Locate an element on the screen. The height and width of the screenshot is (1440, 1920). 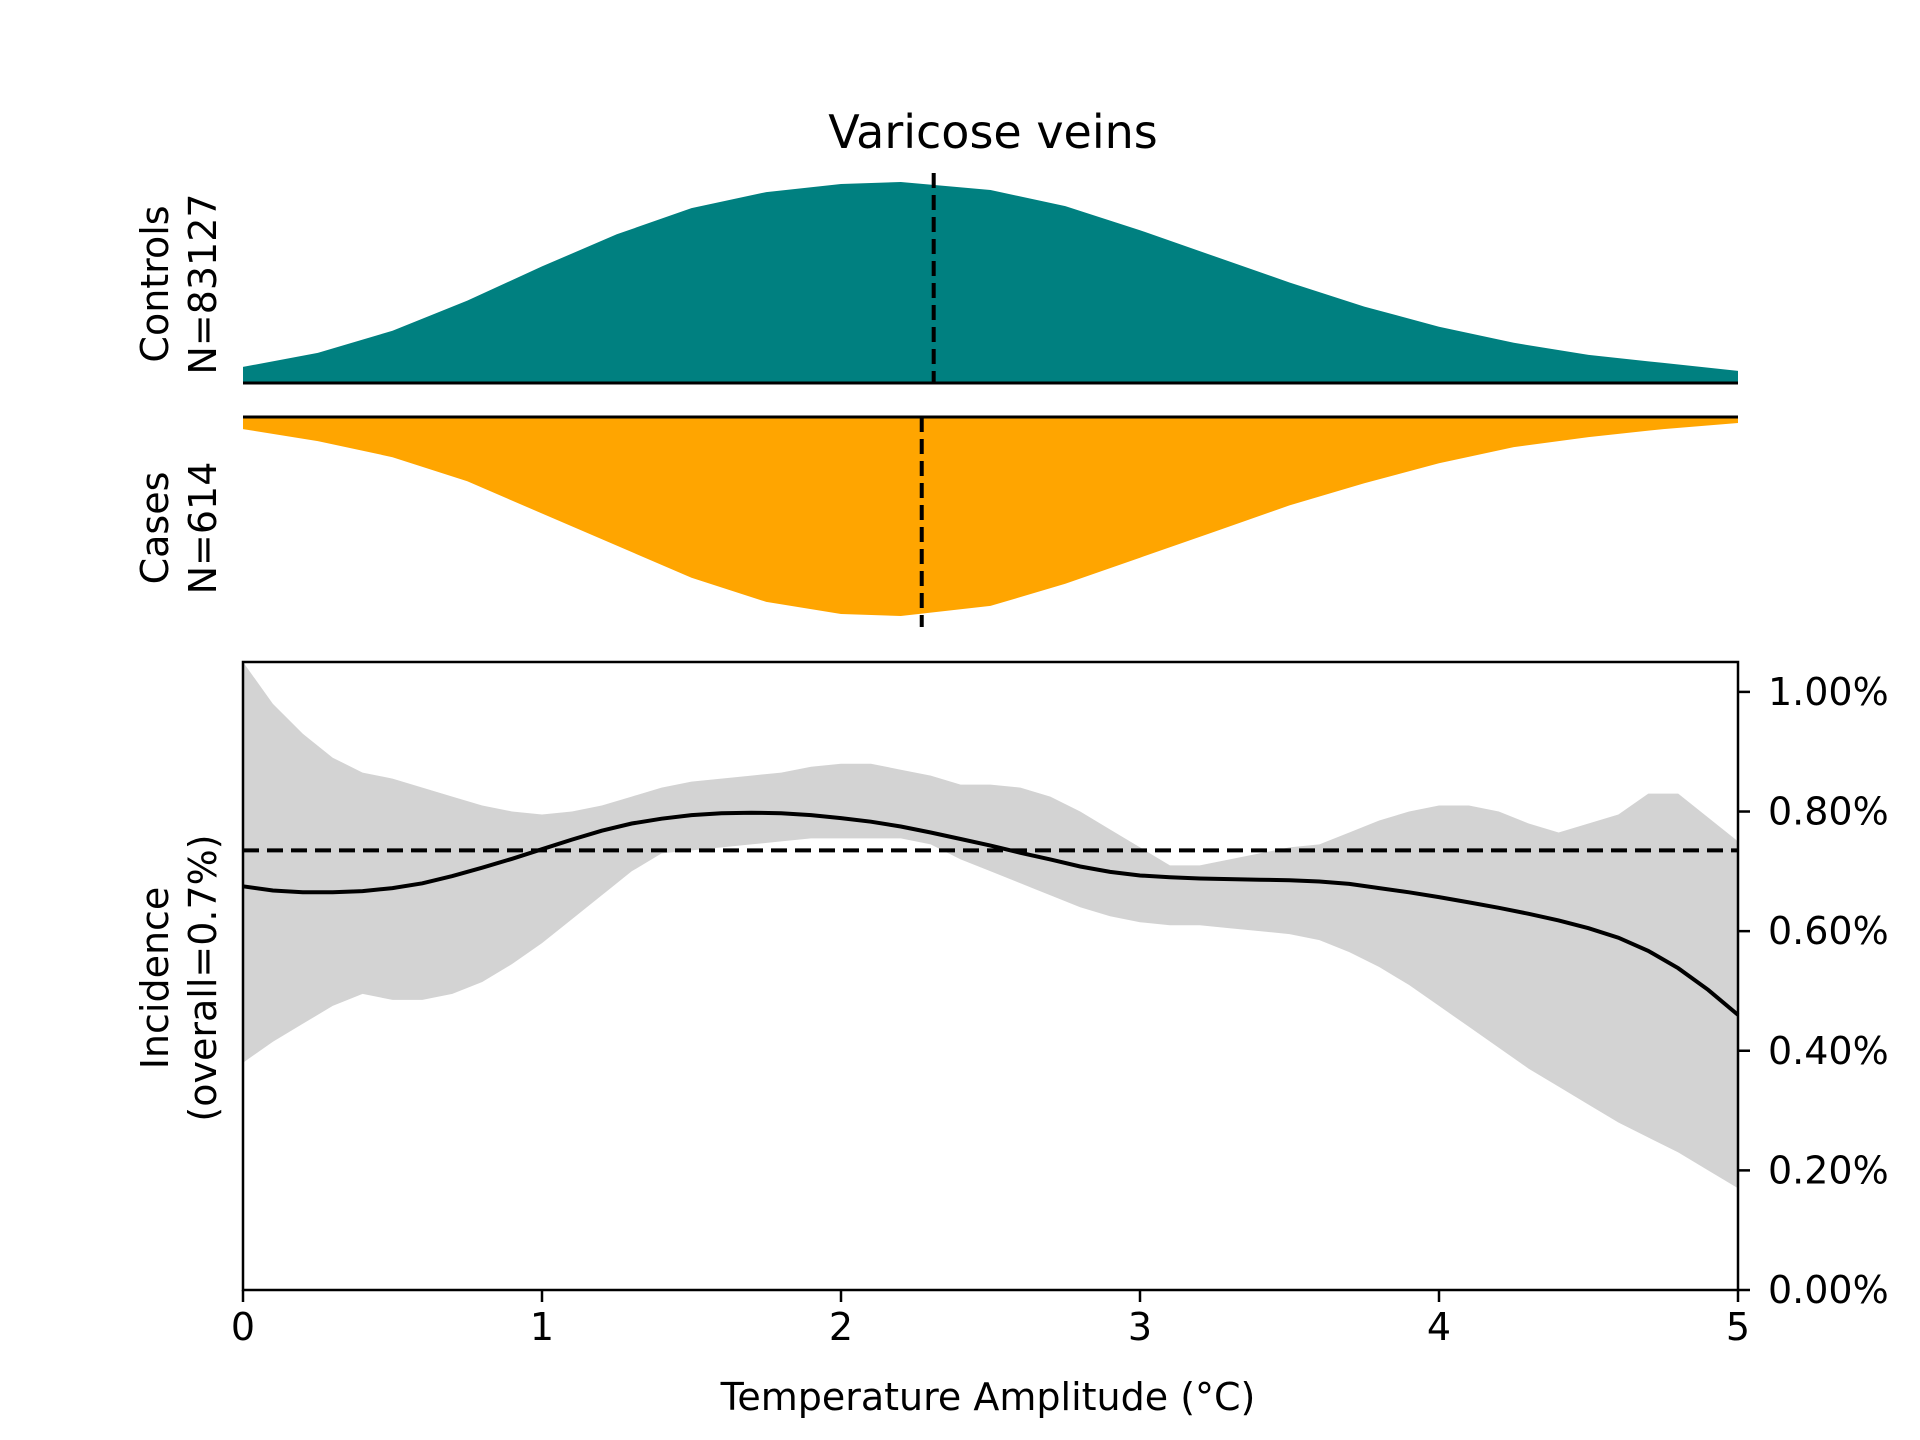
x-axis-ticks: 0 1 2 3 4 5 is located at coordinates (990, 1319).